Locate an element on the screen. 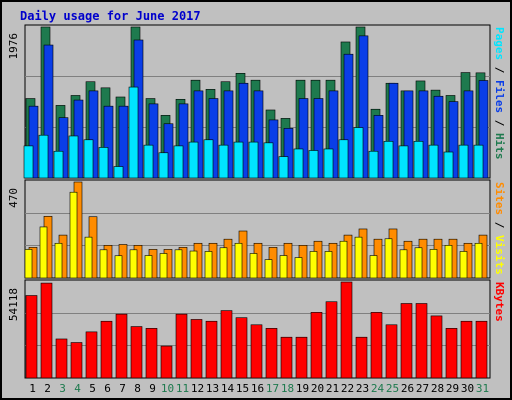 The height and width of the screenshot is (400, 512). x-tick-label-21: 21 is located at coordinates (332, 388).